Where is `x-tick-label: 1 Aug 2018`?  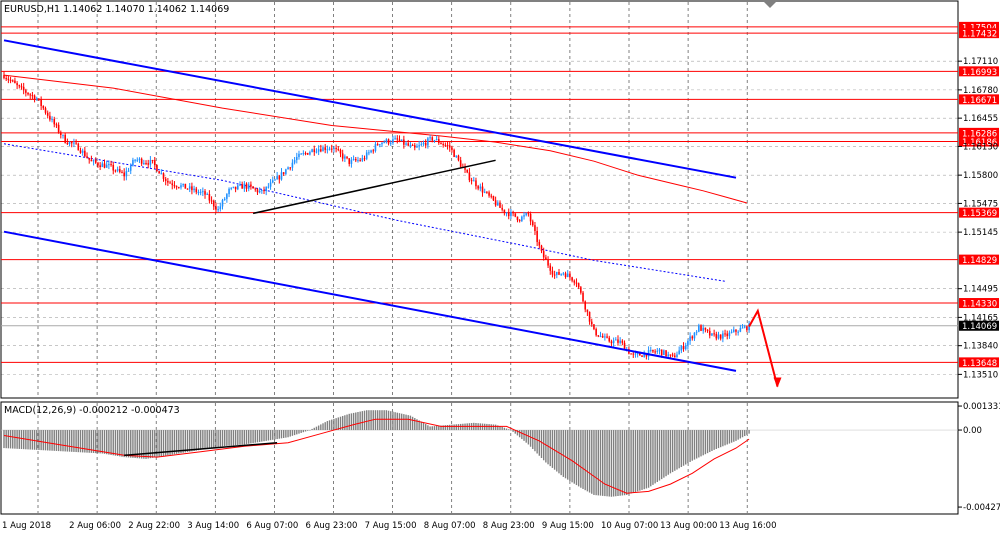 x-tick-label: 1 Aug 2018 is located at coordinates (26, 526).